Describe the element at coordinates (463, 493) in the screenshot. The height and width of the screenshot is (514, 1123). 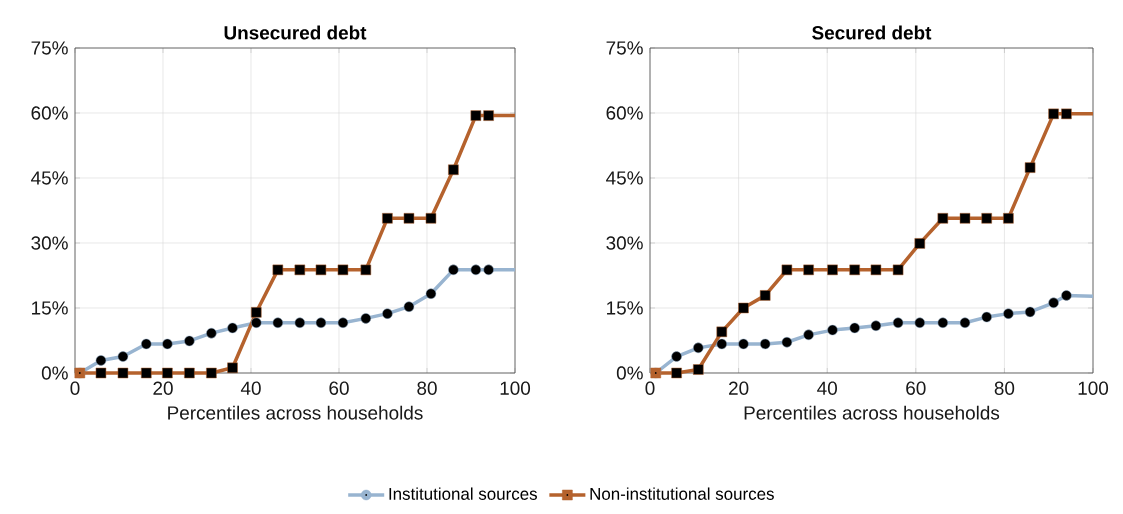
I see `legend-label: Institutional sources` at that location.